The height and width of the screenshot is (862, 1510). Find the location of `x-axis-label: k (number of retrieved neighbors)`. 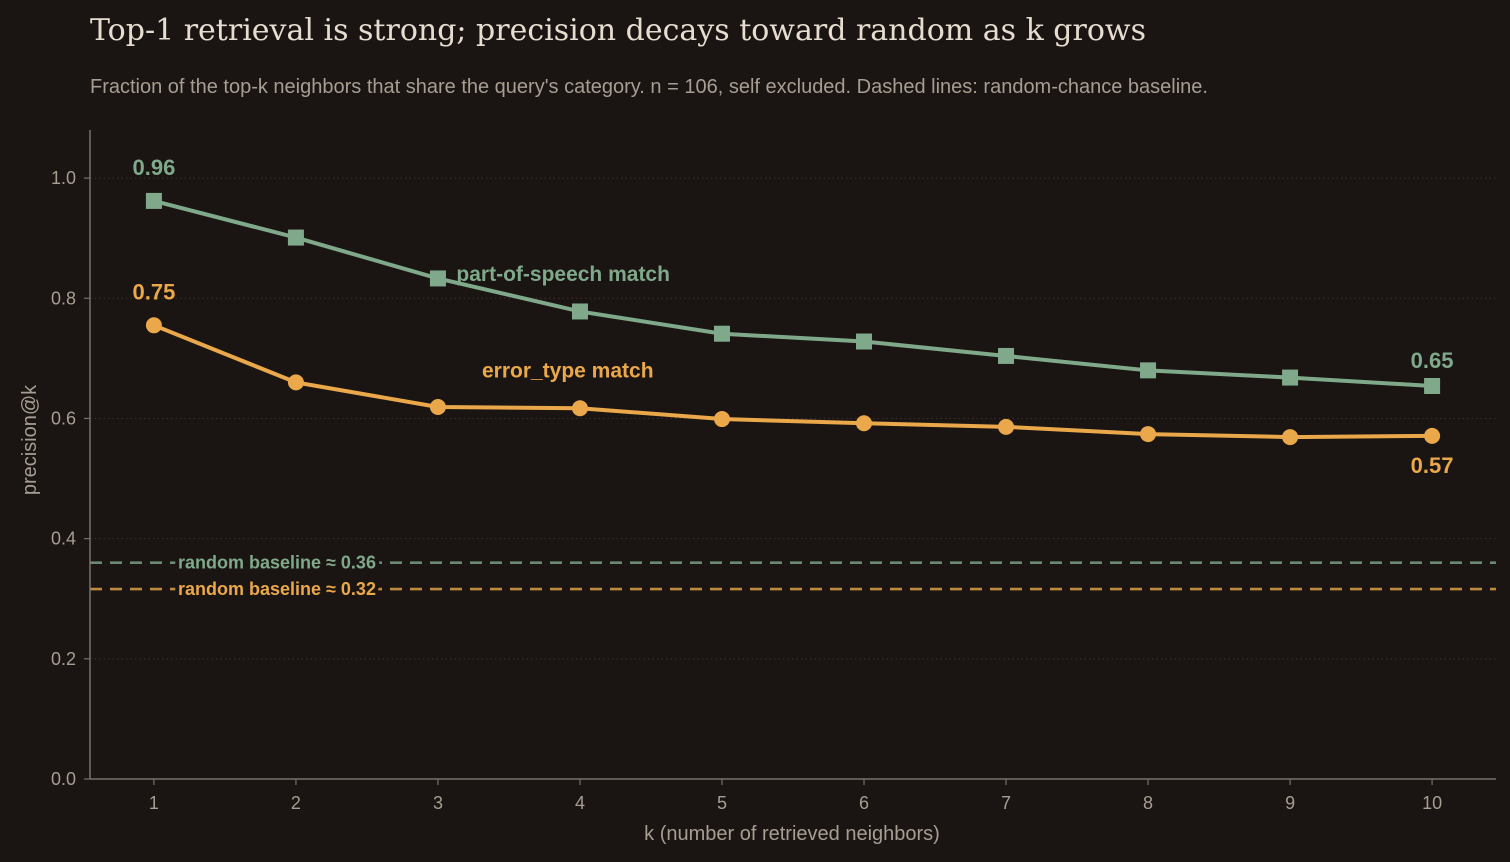

x-axis-label: k (number of retrieved neighbors) is located at coordinates (792, 834).